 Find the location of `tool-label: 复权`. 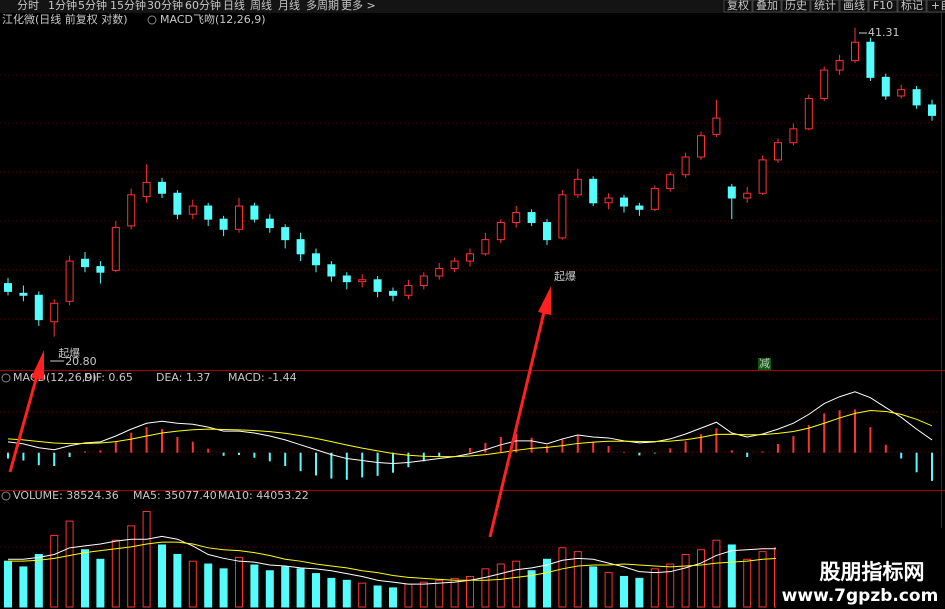

tool-label: 复权 is located at coordinates (738, 6).